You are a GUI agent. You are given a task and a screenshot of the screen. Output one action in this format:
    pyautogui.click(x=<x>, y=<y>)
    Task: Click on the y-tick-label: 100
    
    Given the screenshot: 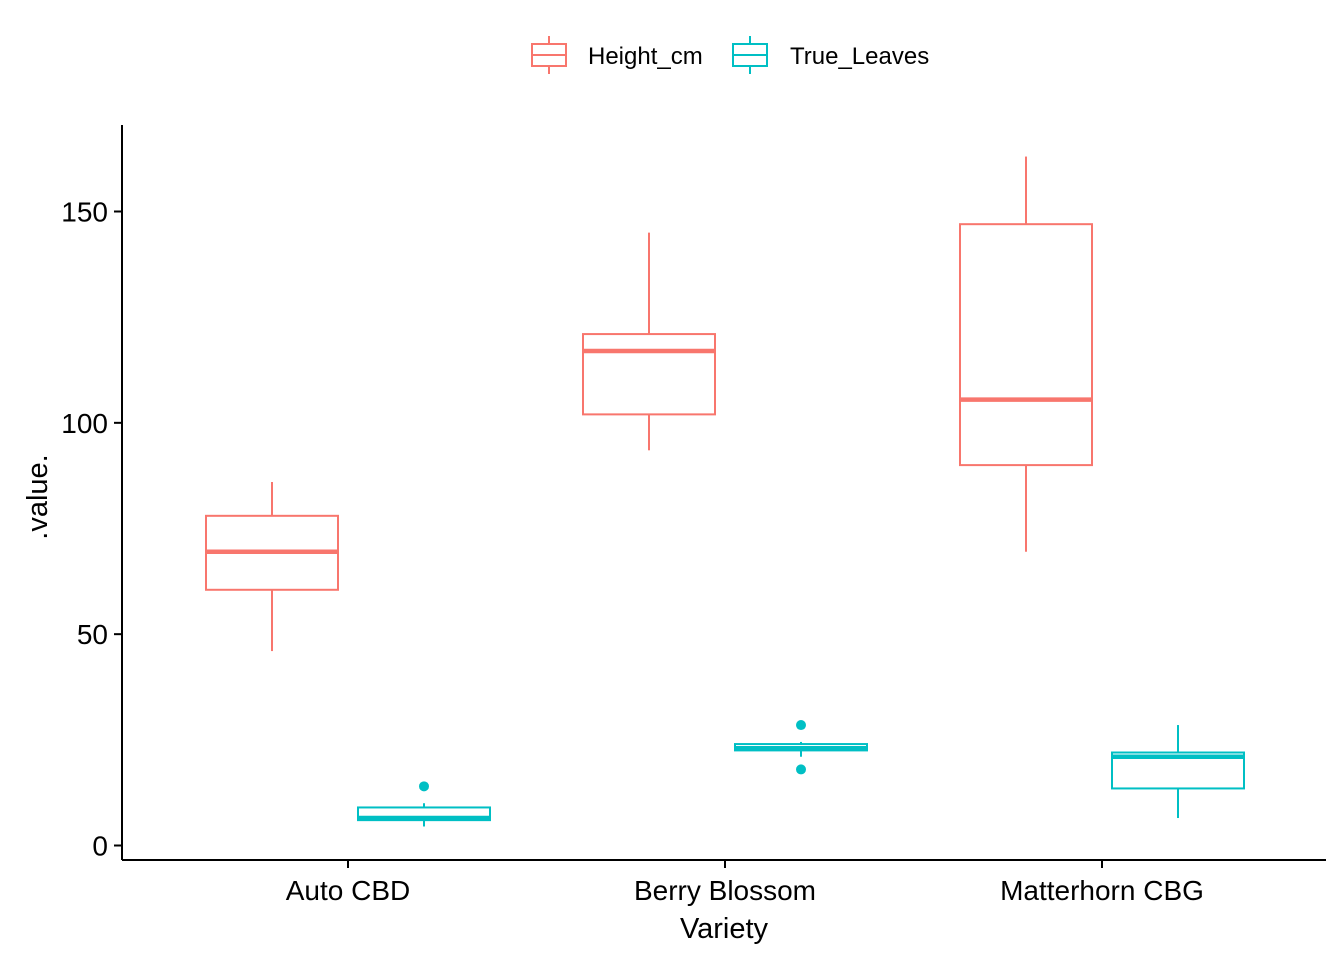 What is the action you would take?
    pyautogui.click(x=84, y=423)
    